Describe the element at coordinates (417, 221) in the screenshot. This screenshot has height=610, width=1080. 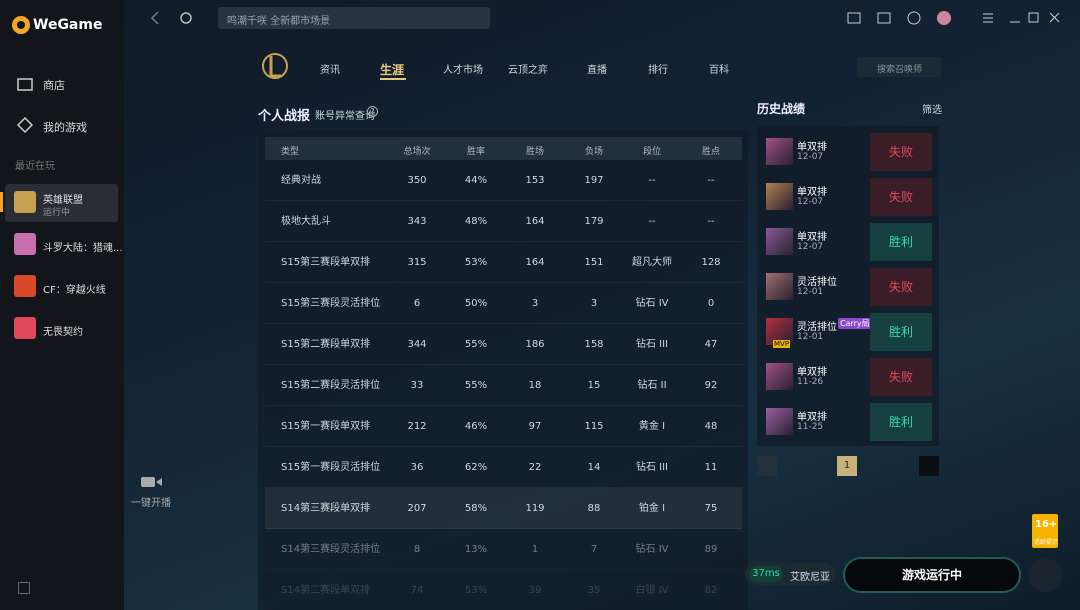
I see `table-cell: 343` at that location.